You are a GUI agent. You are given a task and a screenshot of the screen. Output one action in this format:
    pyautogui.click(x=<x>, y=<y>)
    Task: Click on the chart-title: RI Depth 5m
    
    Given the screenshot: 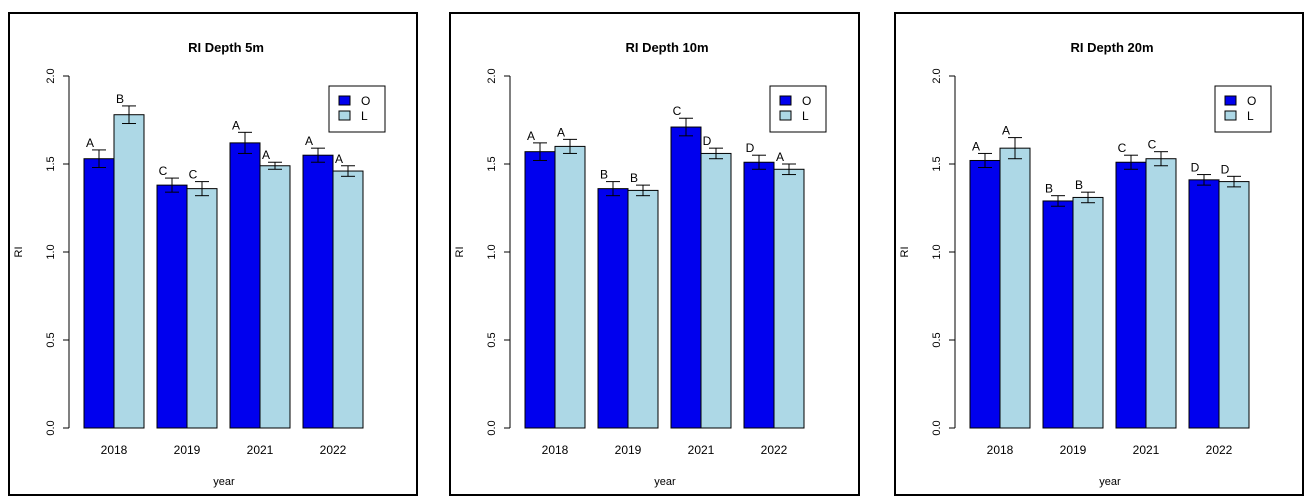 What is the action you would take?
    pyautogui.click(x=226, y=47)
    